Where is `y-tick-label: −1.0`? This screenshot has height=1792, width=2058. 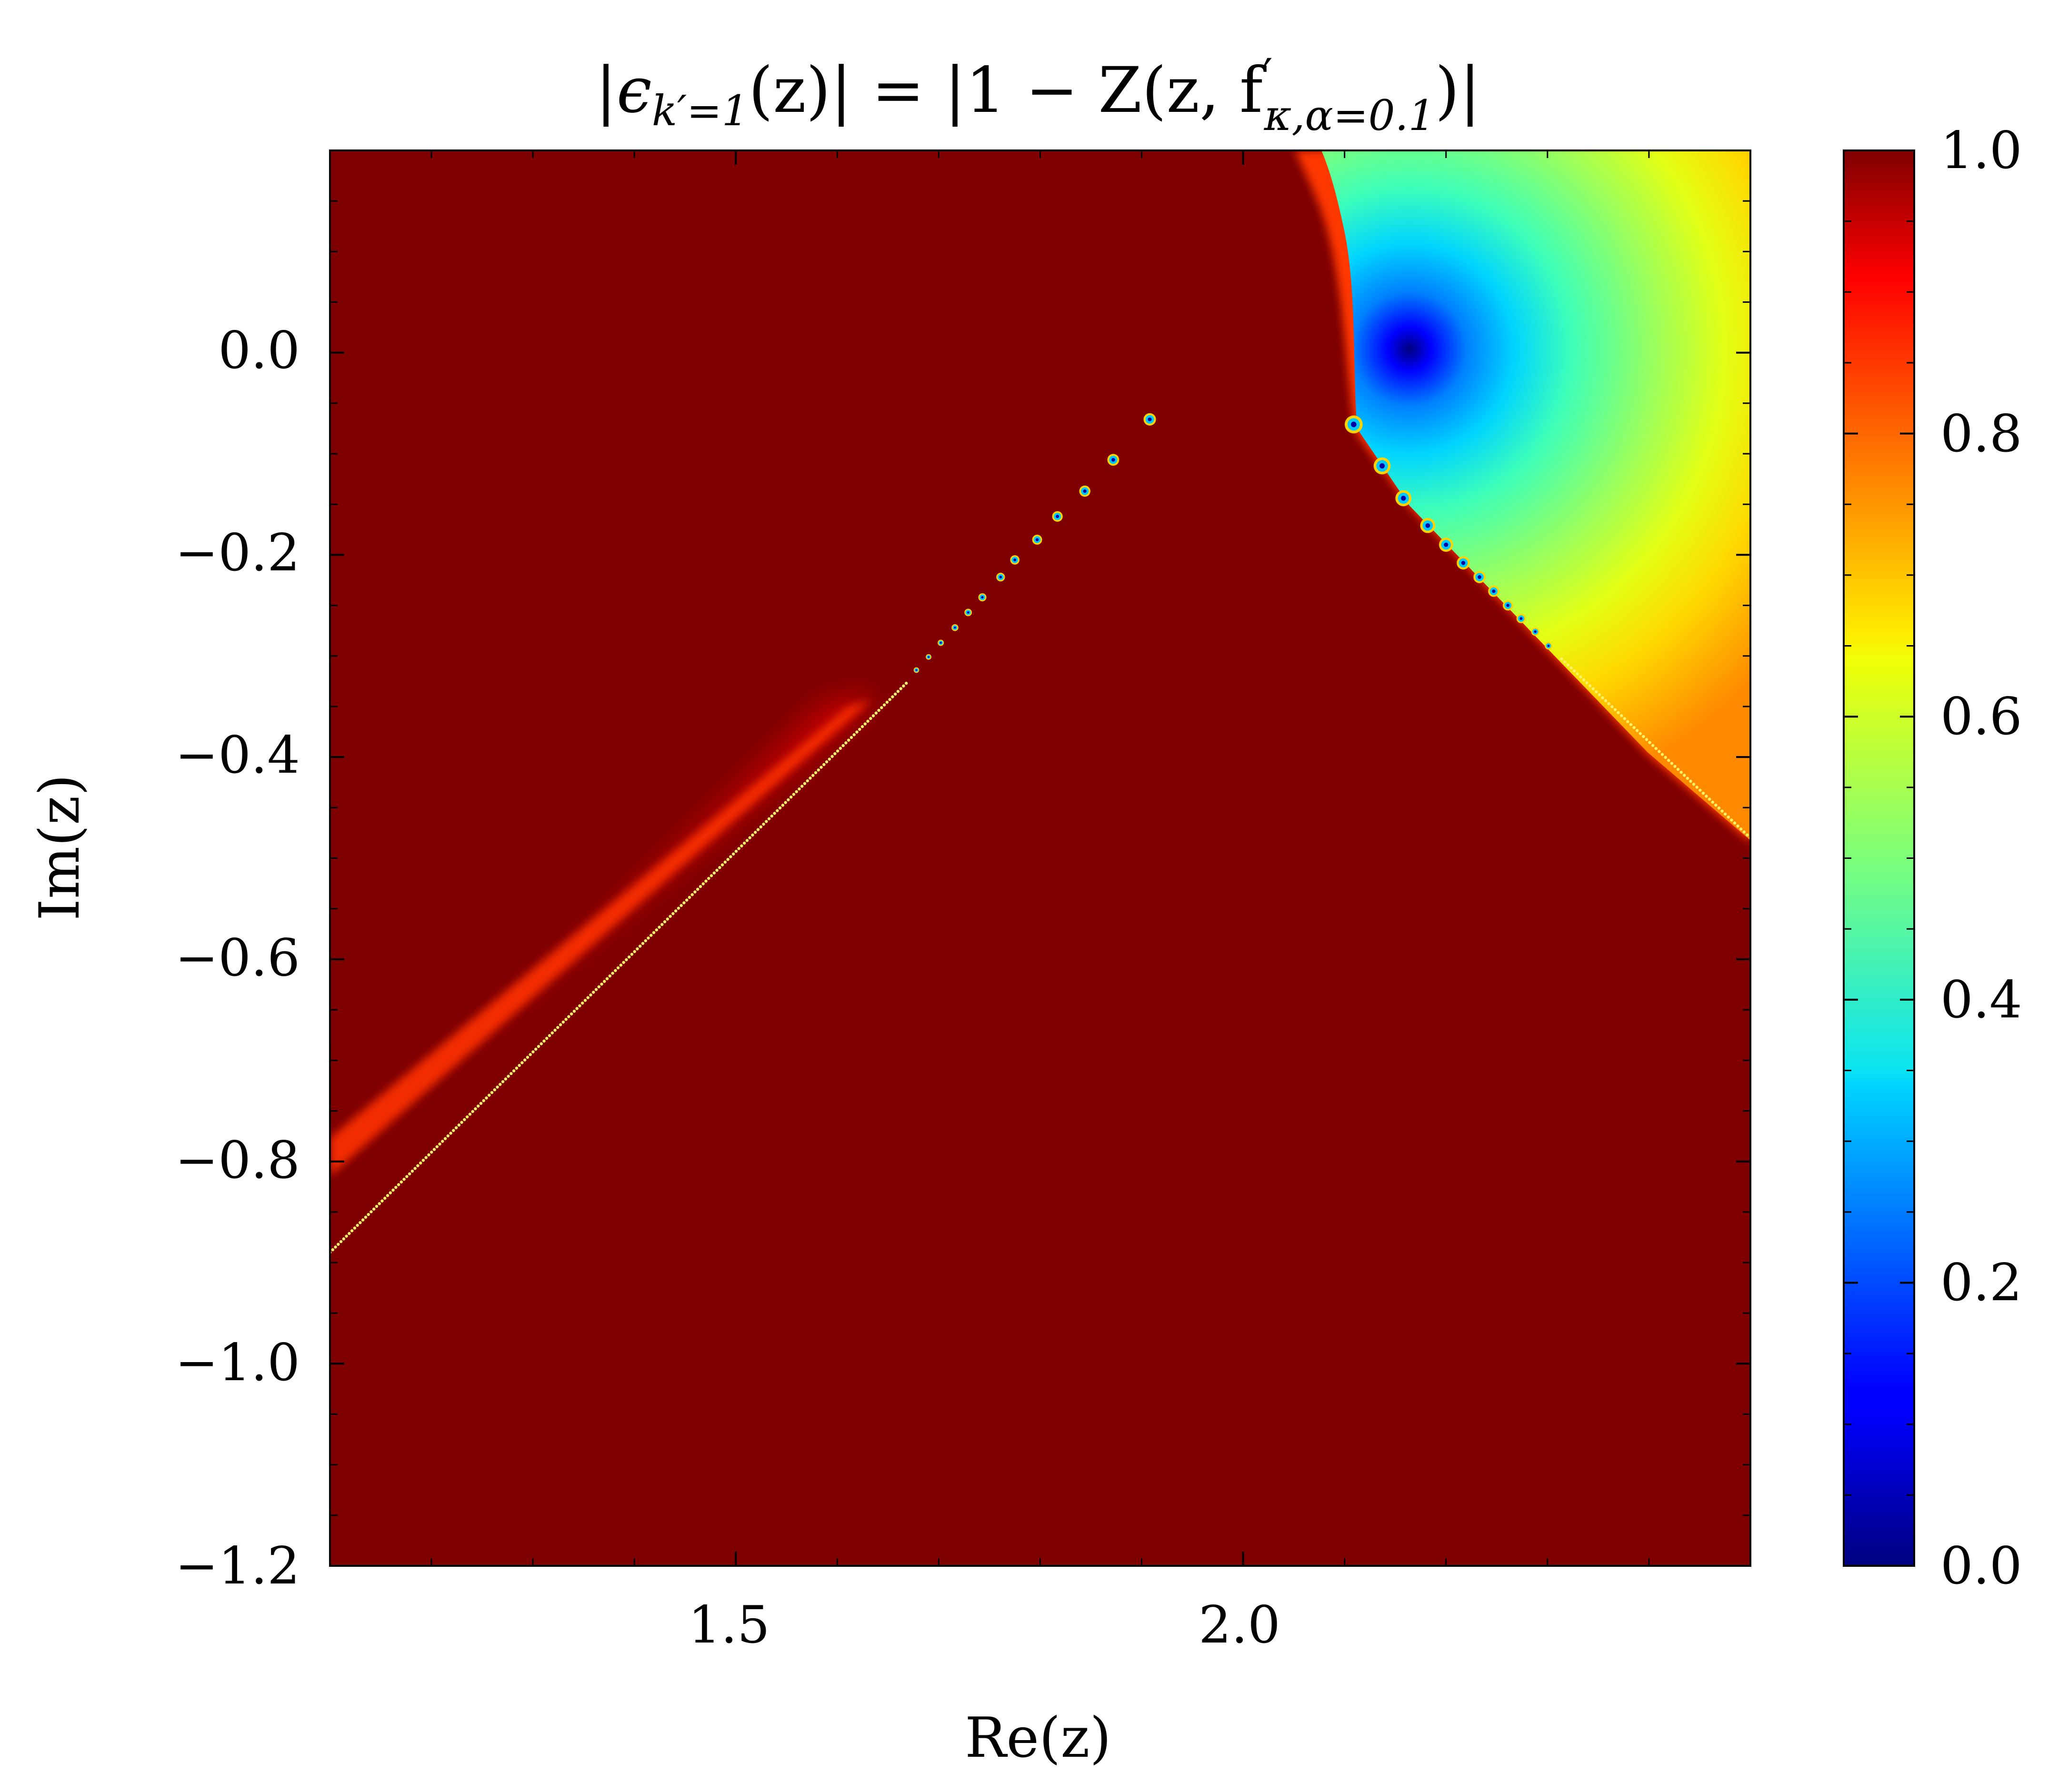 y-tick-label: −1.0 is located at coordinates (237, 1363).